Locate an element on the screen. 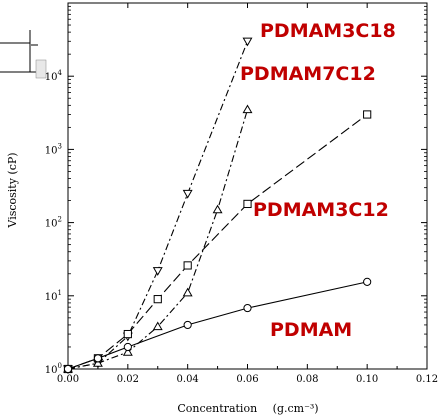  y-axis-title: Viscosity (cP) is located at coordinates (12, 190).